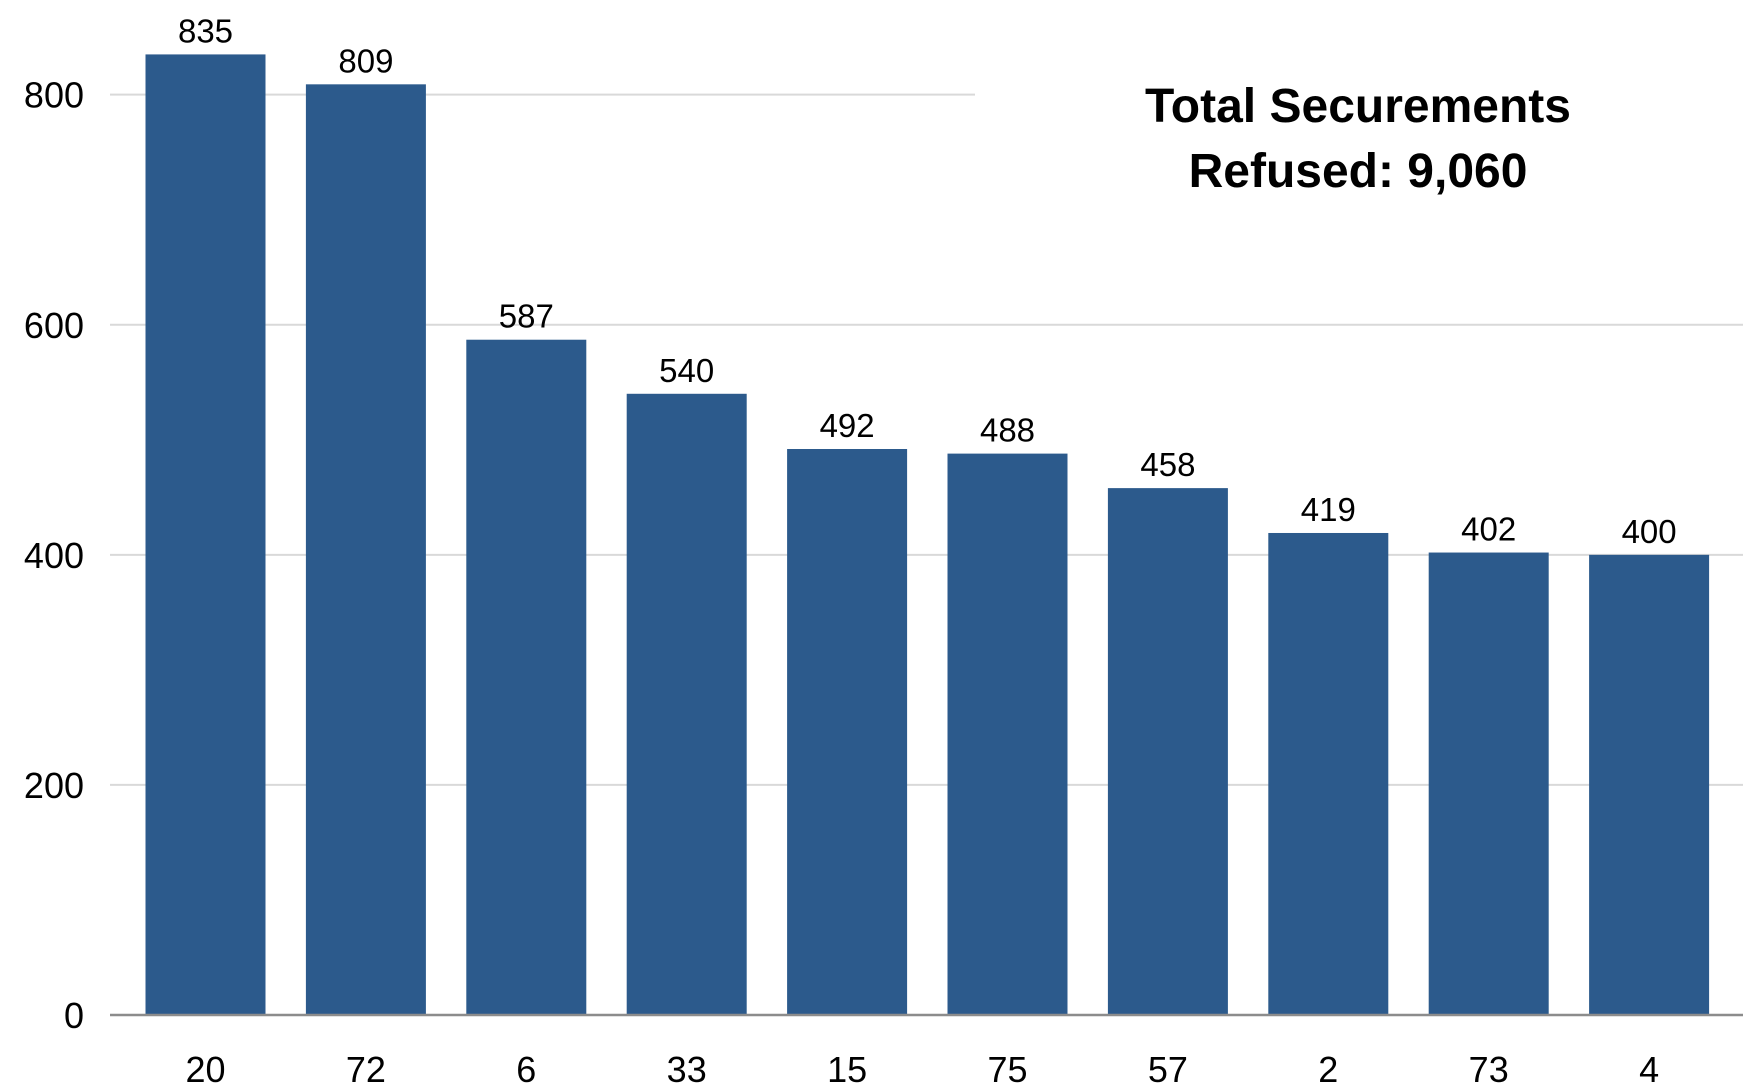  What do you see at coordinates (526, 1069) in the screenshot?
I see `x-tick-label-6: 6` at bounding box center [526, 1069].